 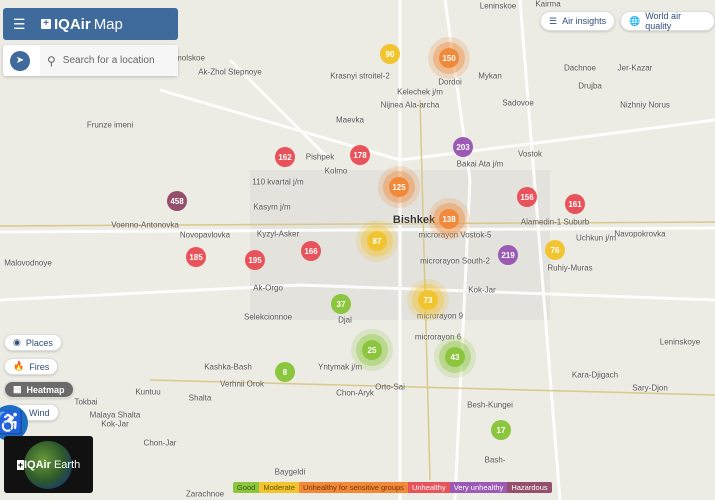 I want to click on document-icon: ☰, so click(x=553, y=20).